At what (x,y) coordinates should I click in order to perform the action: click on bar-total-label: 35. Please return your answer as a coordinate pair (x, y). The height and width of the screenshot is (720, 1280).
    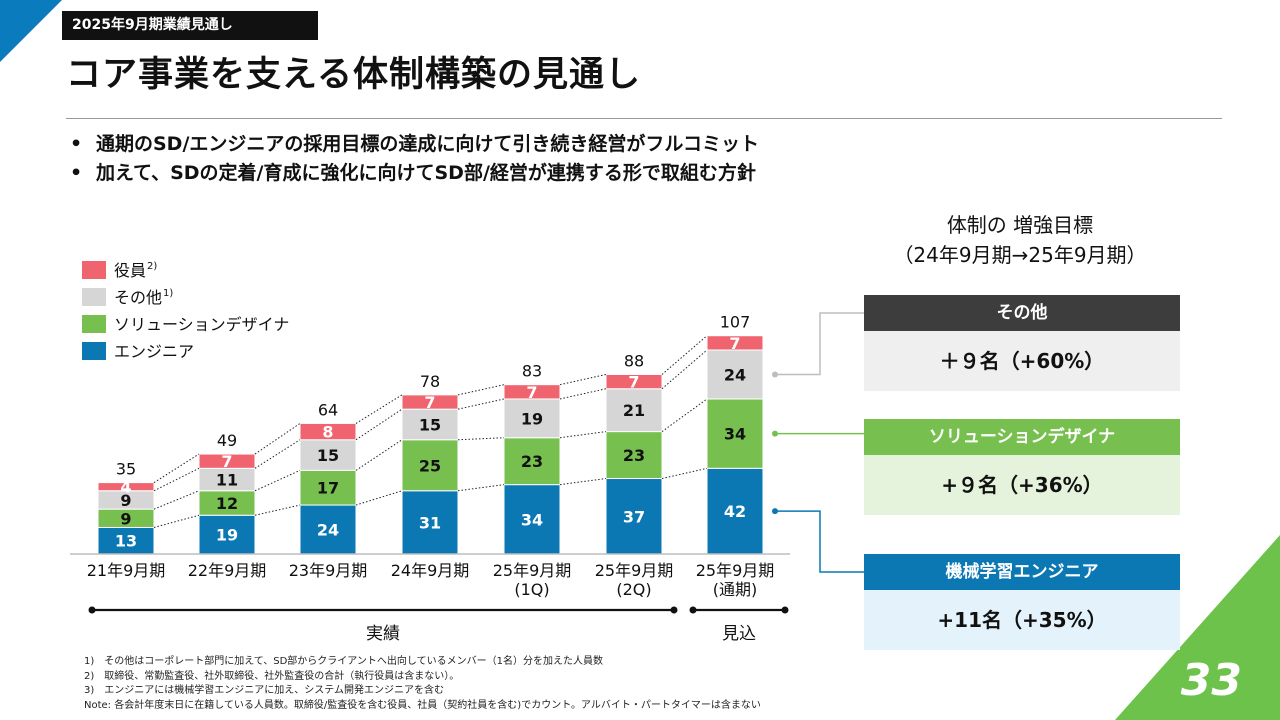
    Looking at the image, I should click on (126, 469).